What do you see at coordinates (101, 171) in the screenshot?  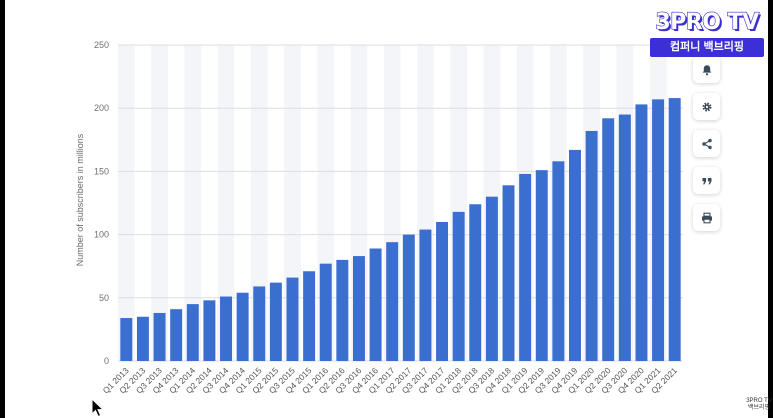 I see `y-tick-label: 150` at bounding box center [101, 171].